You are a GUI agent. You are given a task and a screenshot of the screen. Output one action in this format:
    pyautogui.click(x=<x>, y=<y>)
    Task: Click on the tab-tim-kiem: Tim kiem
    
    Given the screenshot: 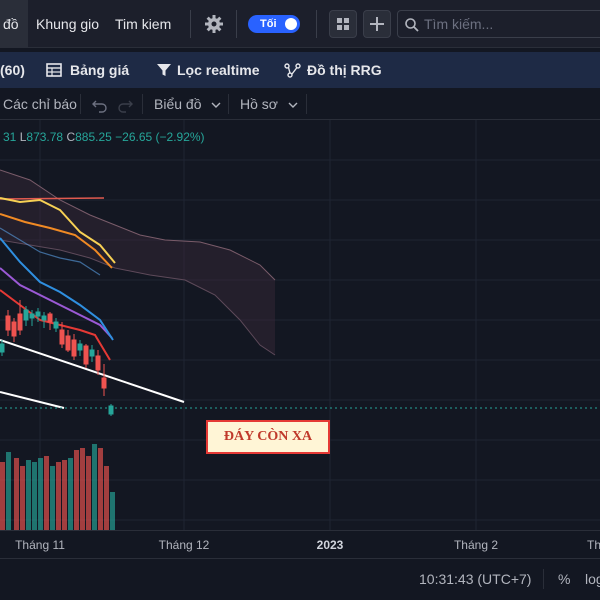 What is the action you would take?
    pyautogui.click(x=143, y=24)
    